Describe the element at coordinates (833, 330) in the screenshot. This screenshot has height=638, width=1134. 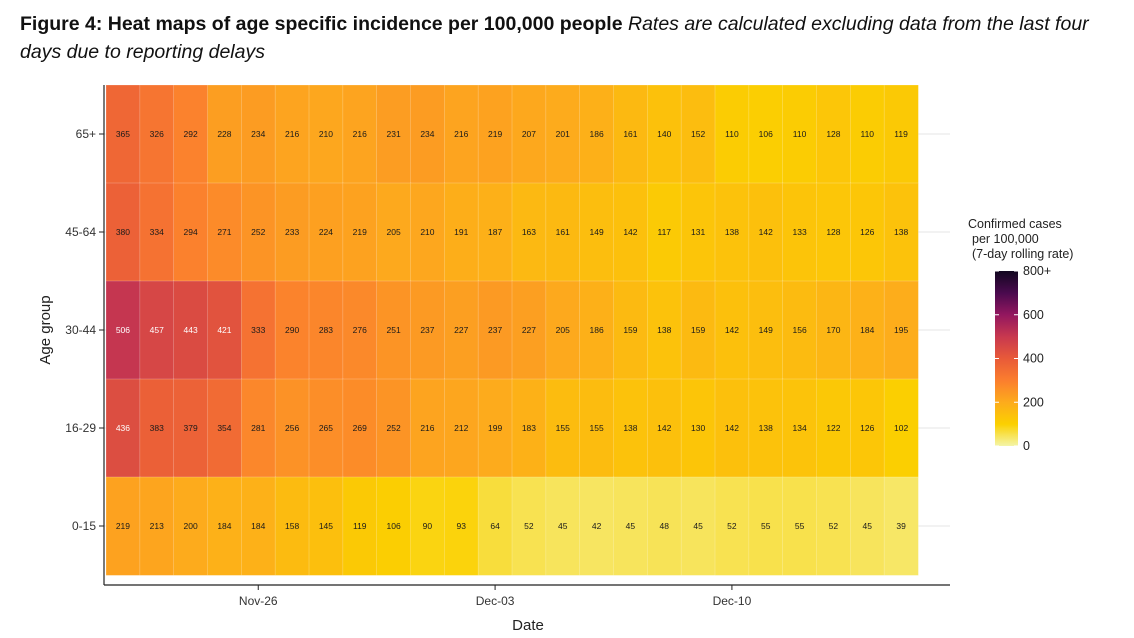
I see `cell-value-label: 170` at that location.